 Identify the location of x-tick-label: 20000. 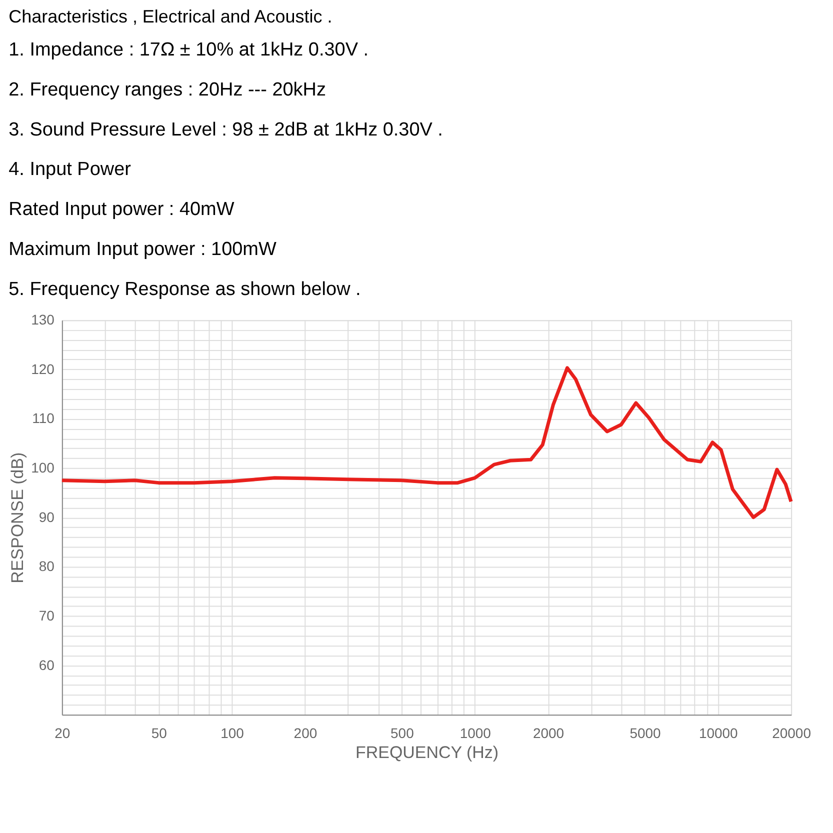
(792, 733).